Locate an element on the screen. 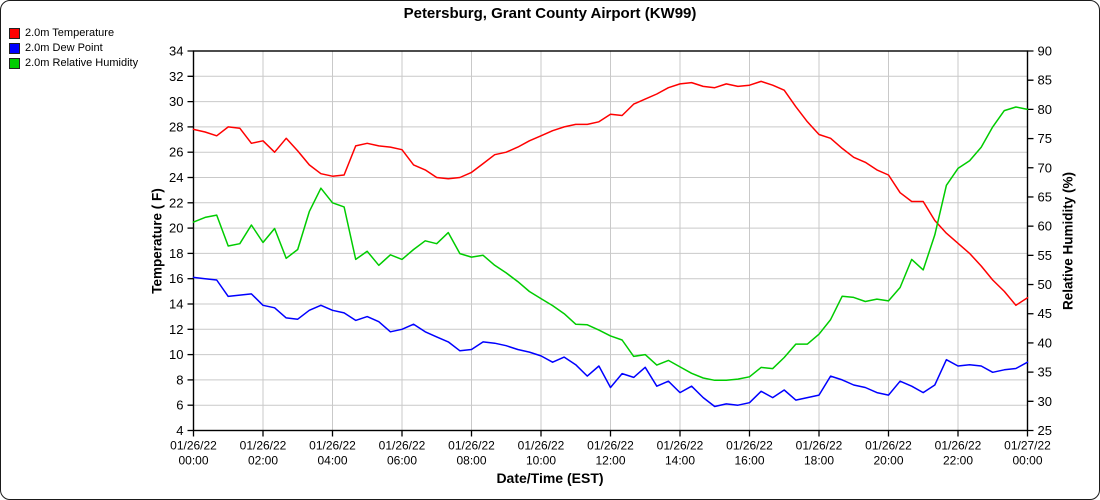  svg-text: 22 is located at coordinates (176, 202).